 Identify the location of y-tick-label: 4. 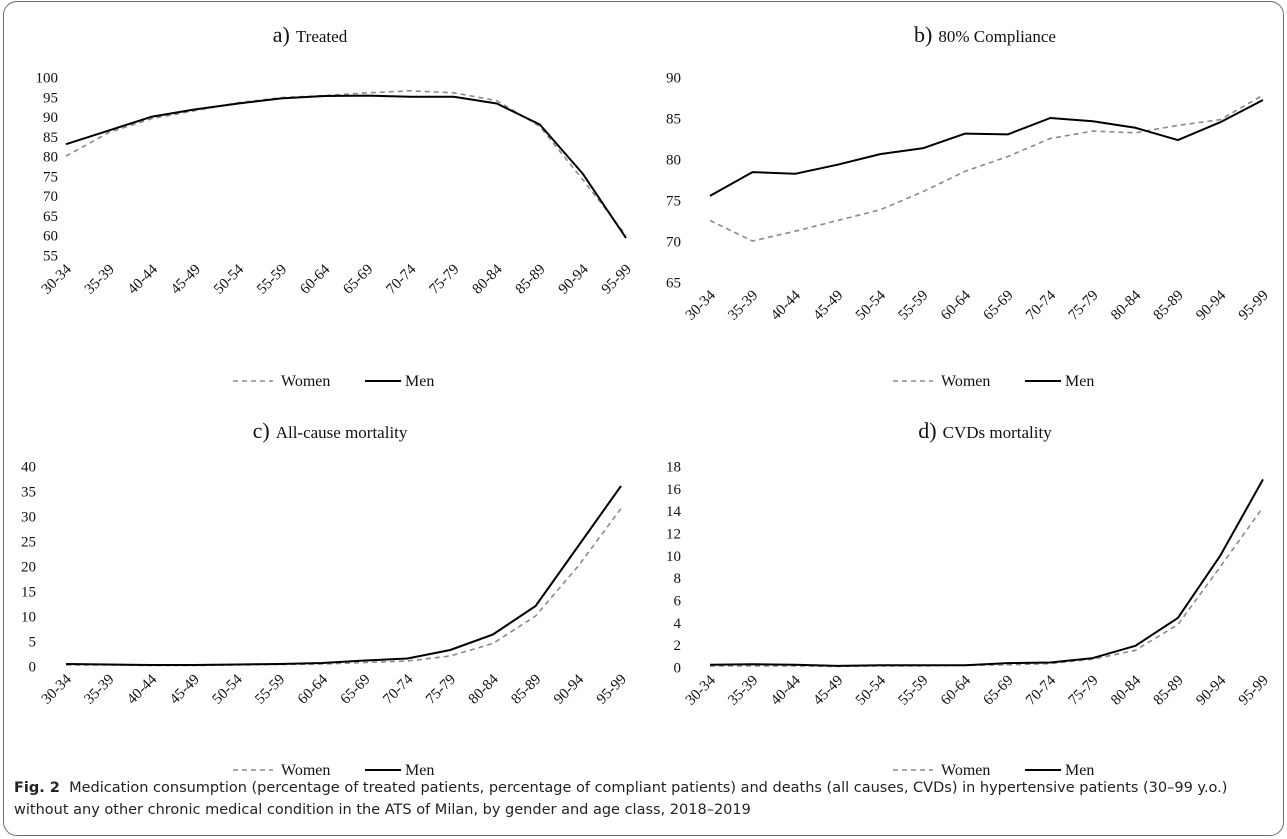
(678, 624).